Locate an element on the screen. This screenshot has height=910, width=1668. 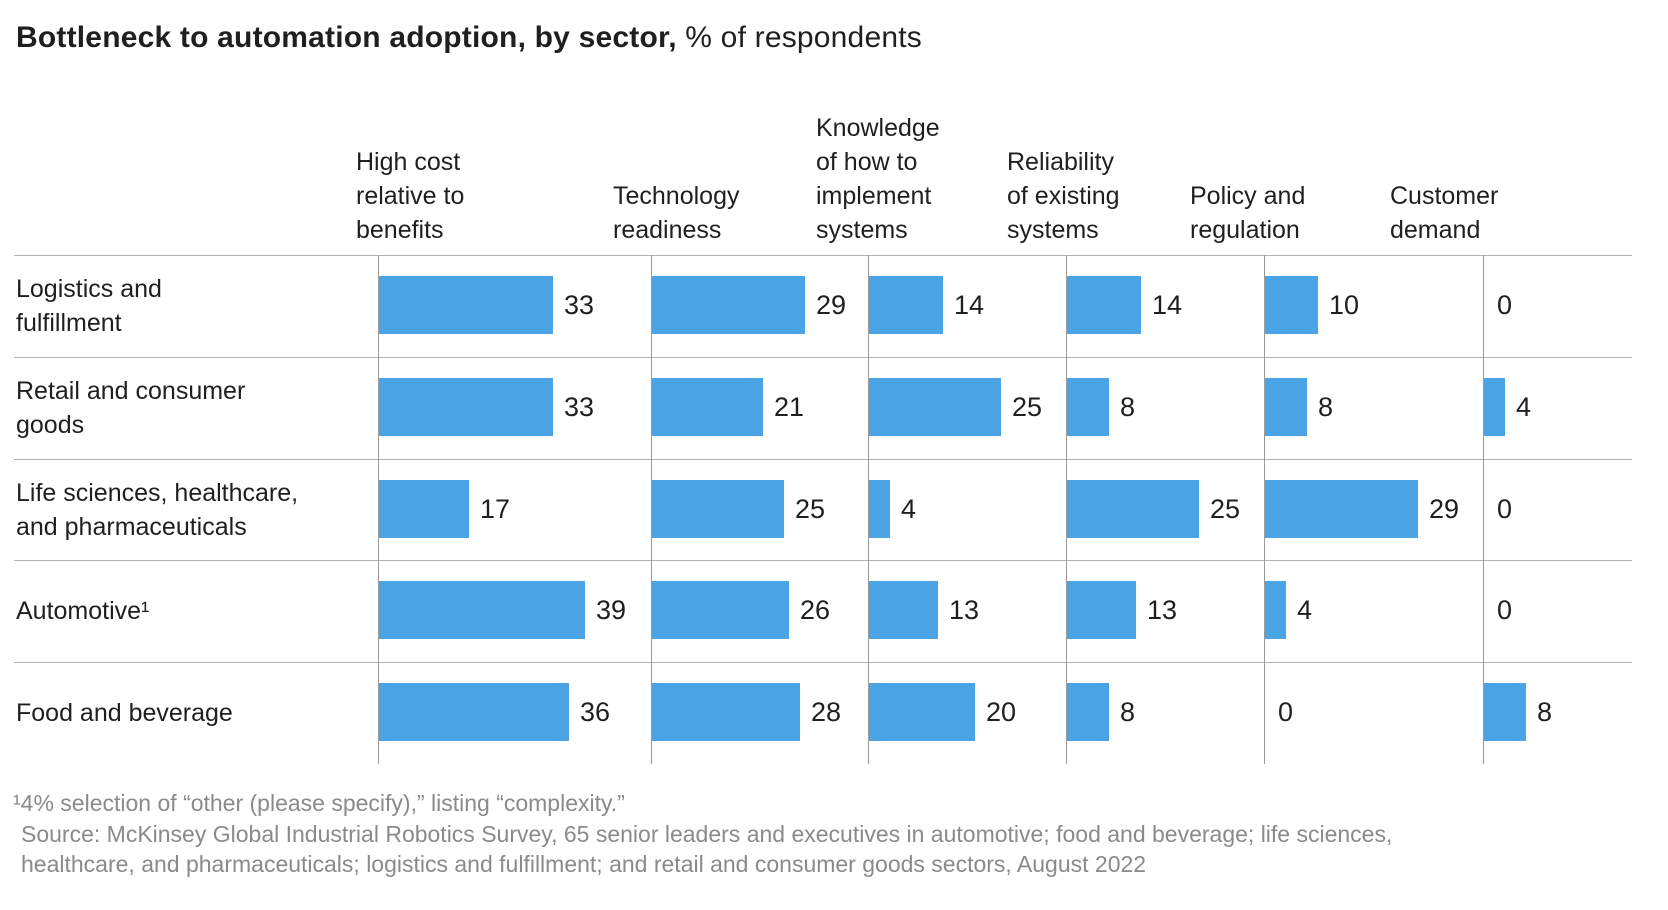
value-label: 28 is located at coordinates (826, 712).